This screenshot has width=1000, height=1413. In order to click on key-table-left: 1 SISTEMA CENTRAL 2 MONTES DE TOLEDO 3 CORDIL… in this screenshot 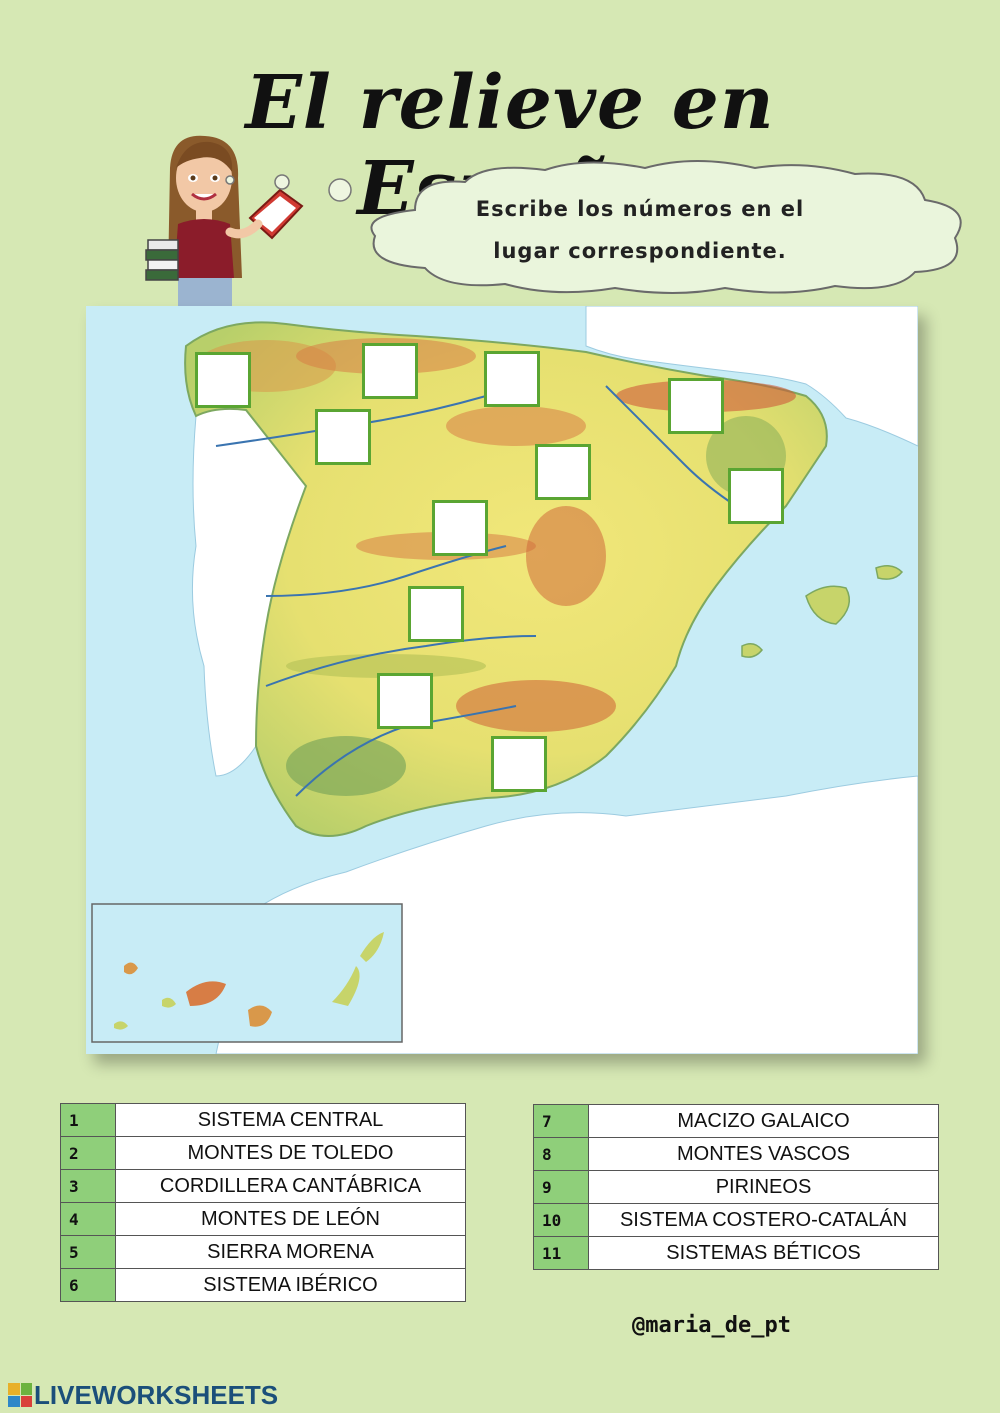, I will do `click(263, 1202)`.